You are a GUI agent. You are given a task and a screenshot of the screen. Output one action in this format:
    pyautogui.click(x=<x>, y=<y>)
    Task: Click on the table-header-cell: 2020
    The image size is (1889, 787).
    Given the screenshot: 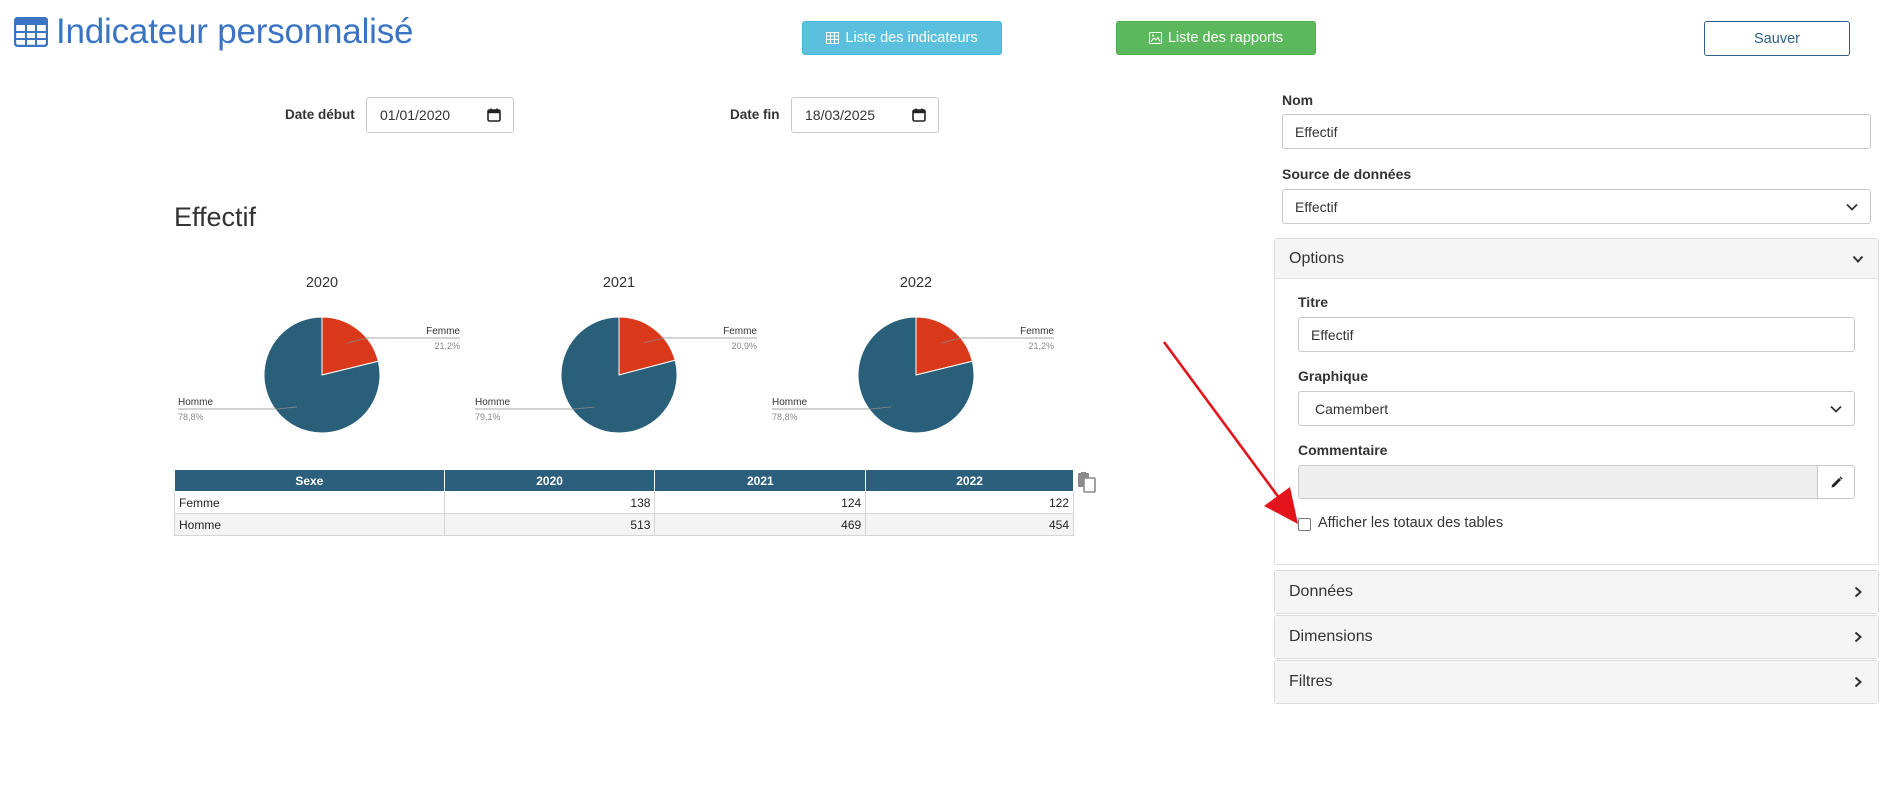 What is the action you would take?
    pyautogui.click(x=549, y=480)
    